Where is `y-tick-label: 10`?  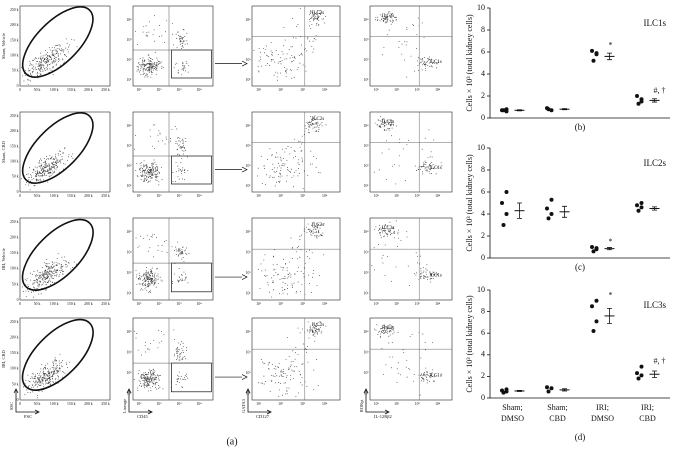
y-tick-label: 10 is located at coordinates (481, 147).